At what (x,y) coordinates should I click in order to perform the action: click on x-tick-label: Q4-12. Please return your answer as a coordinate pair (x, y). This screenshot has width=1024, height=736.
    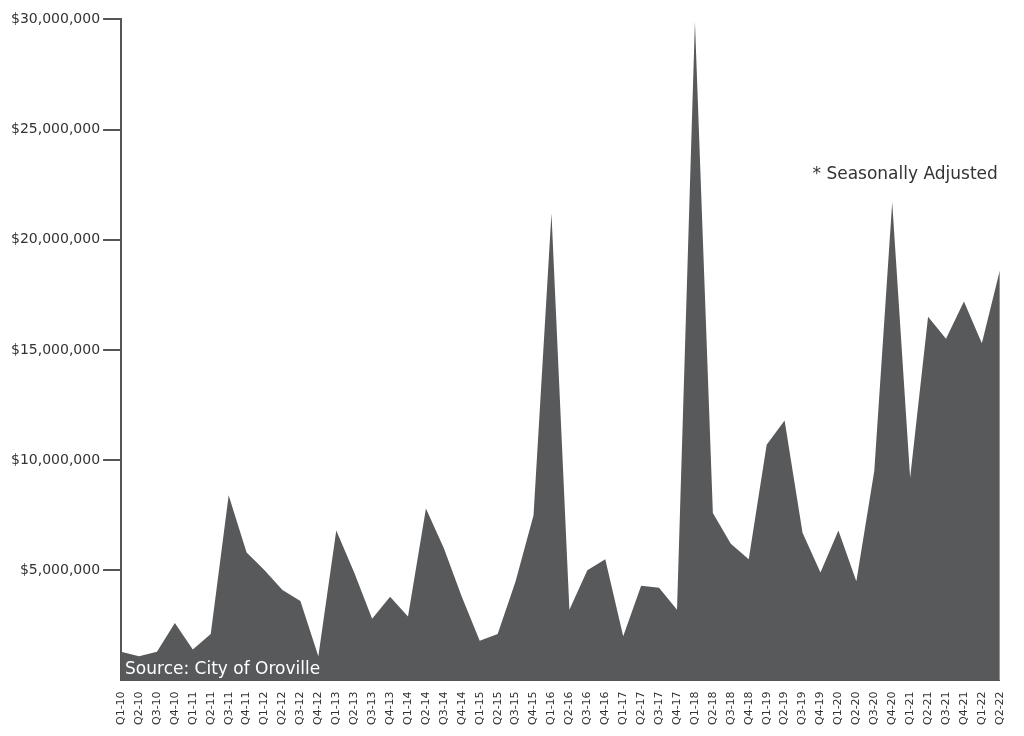
    Looking at the image, I should click on (318, 708).